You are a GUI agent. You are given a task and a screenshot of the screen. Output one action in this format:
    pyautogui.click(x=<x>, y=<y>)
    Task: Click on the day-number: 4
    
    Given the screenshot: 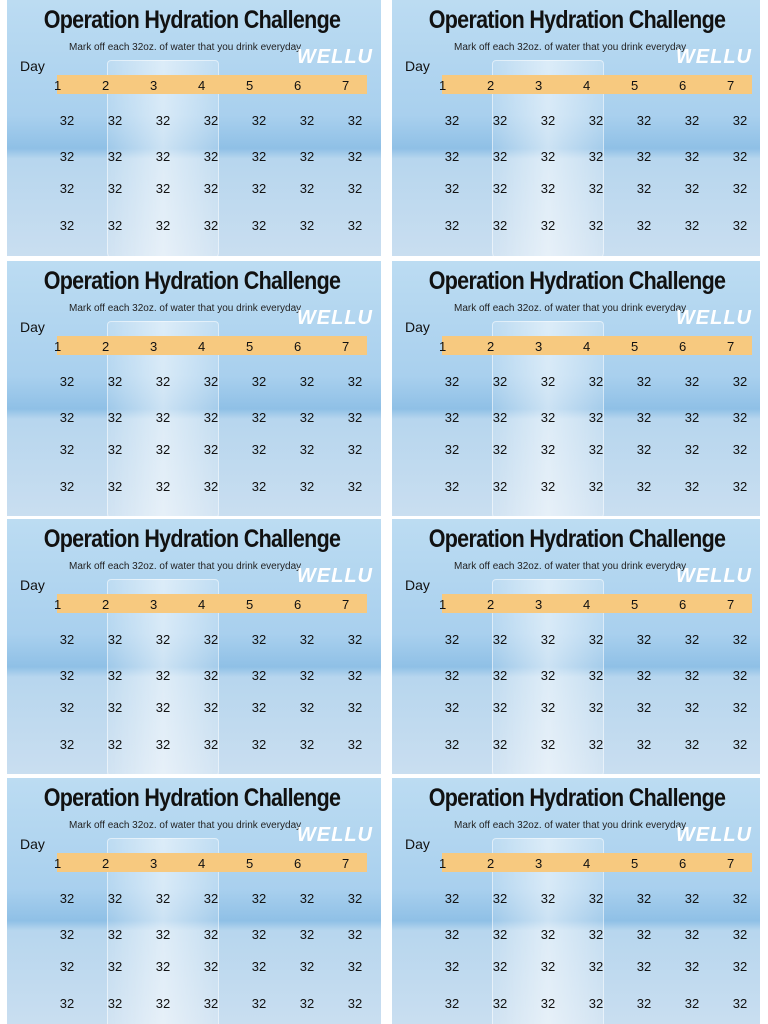 What is the action you would take?
    pyautogui.click(x=587, y=863)
    